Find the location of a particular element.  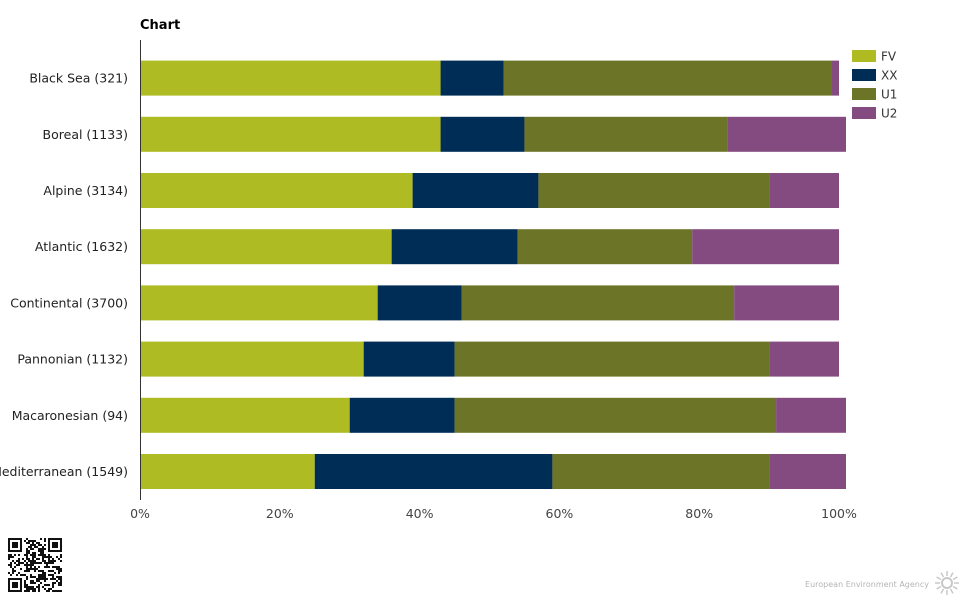

sun-rays-icon is located at coordinates (947, 583).